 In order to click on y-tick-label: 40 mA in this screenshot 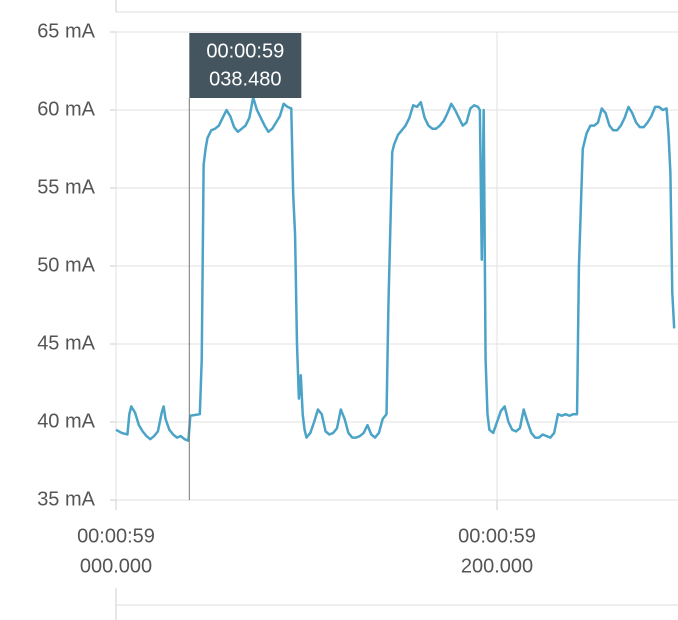, I will do `click(66, 421)`.